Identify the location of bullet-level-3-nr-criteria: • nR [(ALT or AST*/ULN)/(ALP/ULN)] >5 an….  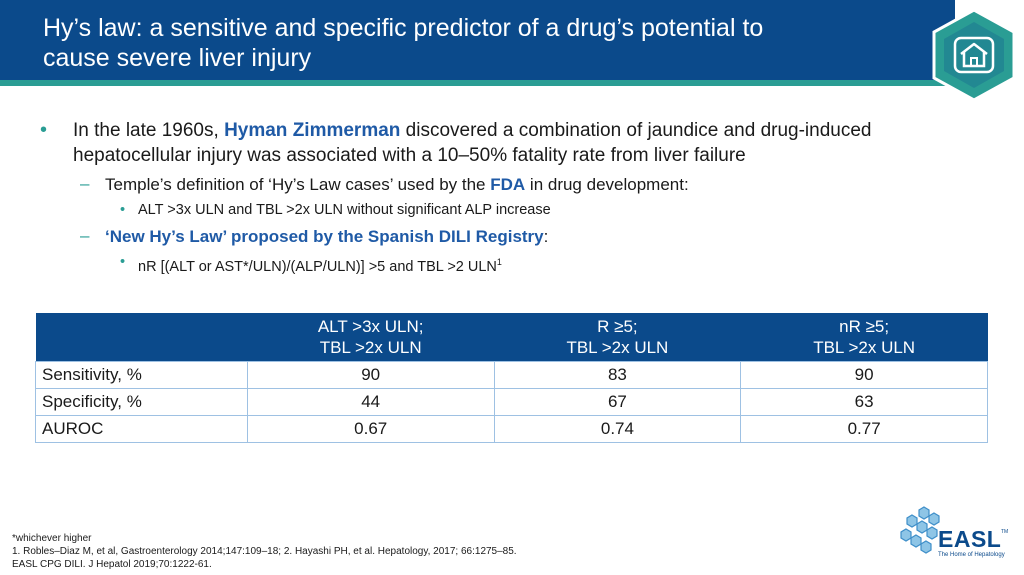
(515, 264).